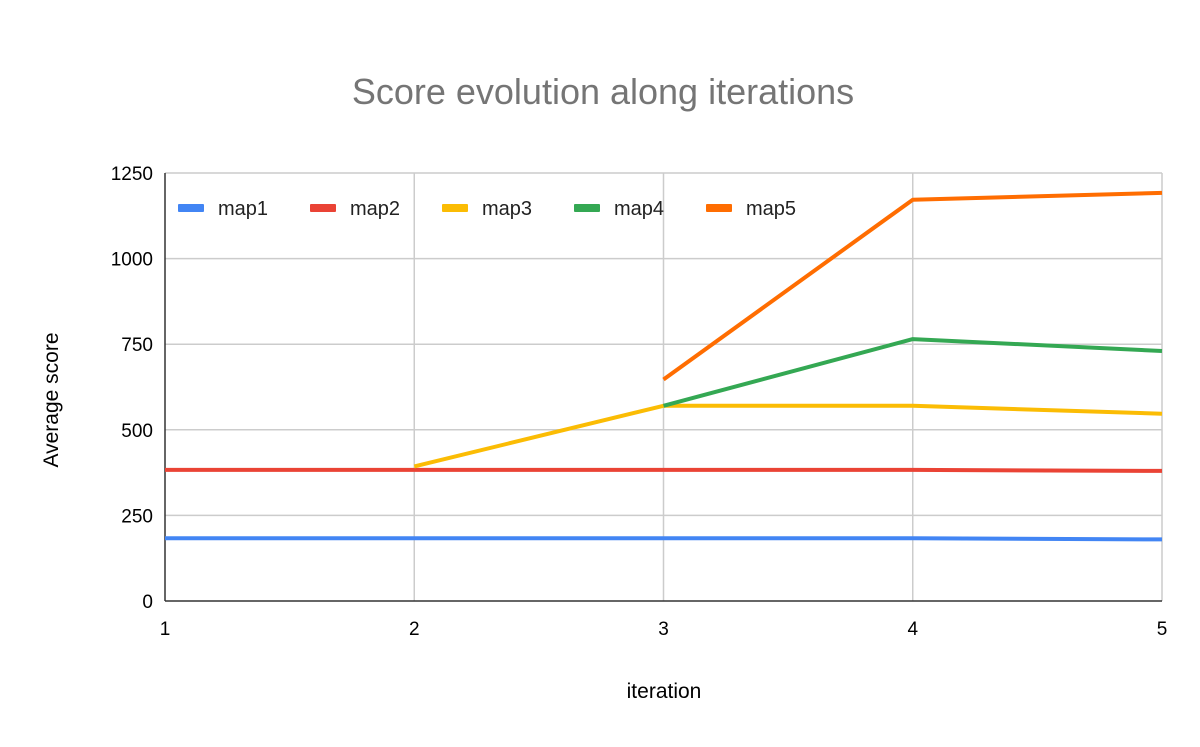  I want to click on series-line-map3, so click(788, 436).